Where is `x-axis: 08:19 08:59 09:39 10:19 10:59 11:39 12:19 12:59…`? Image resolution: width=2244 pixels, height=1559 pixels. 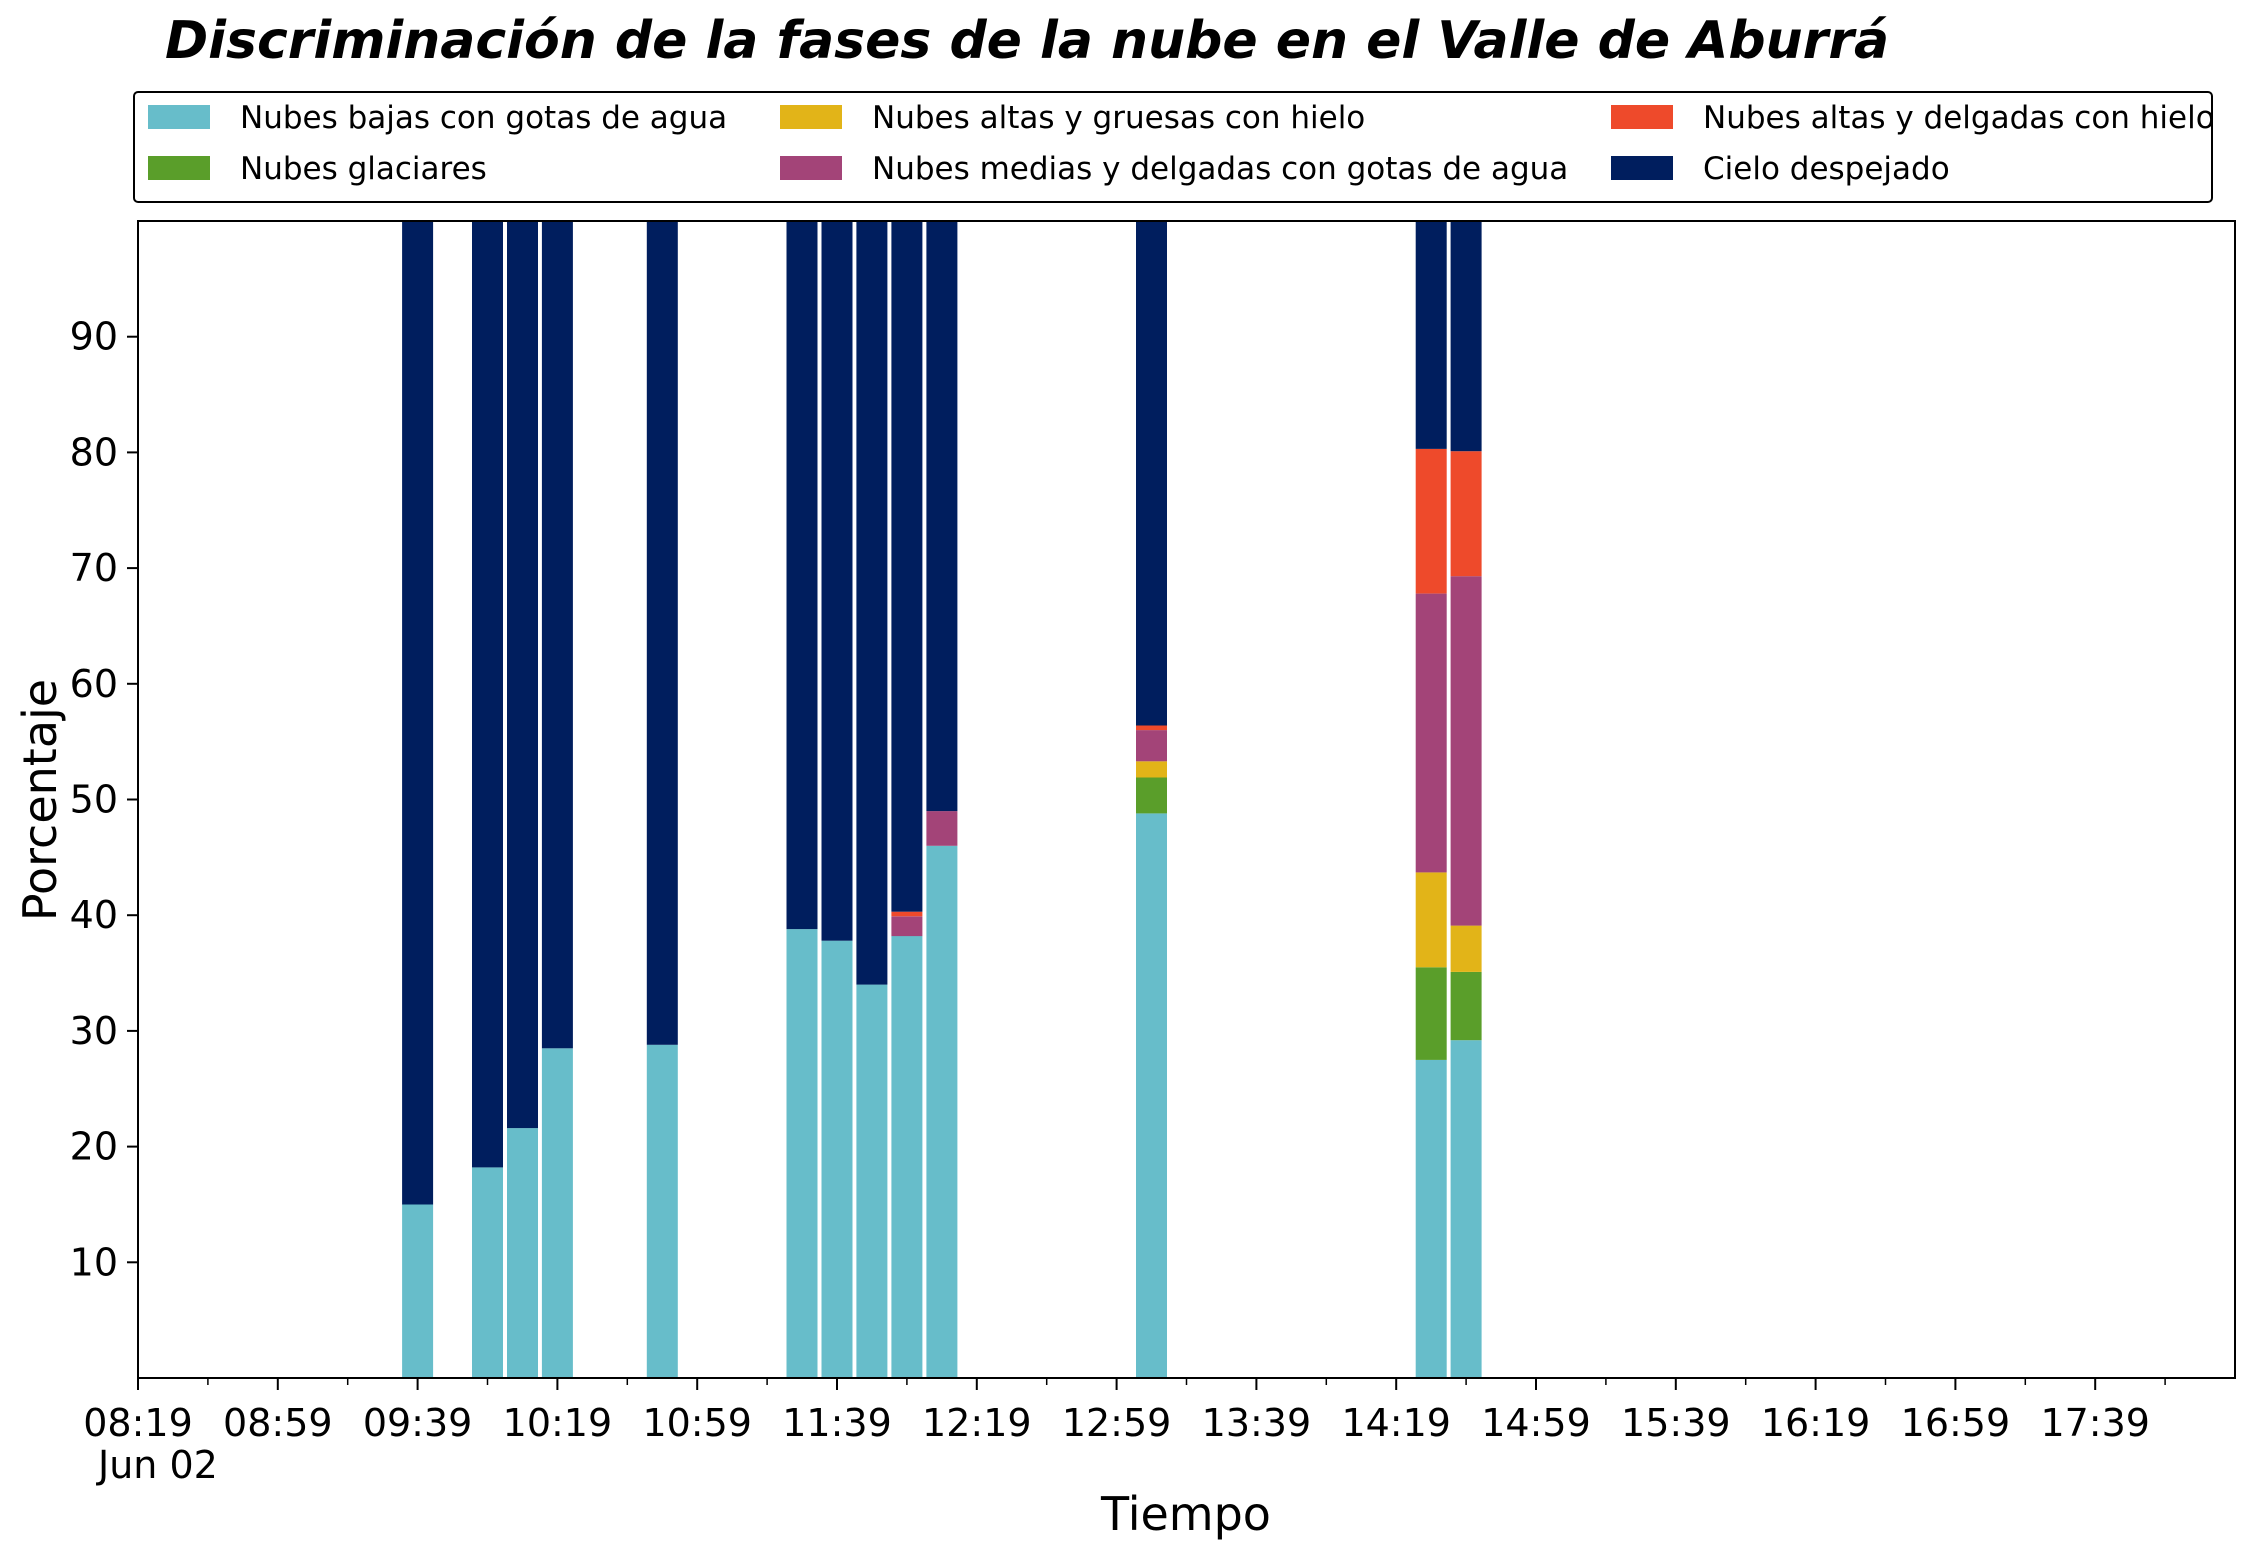 x-axis: 08:19 08:59 09:39 10:19 10:59 11:39 12:19 12:59… is located at coordinates (1124, 1411).